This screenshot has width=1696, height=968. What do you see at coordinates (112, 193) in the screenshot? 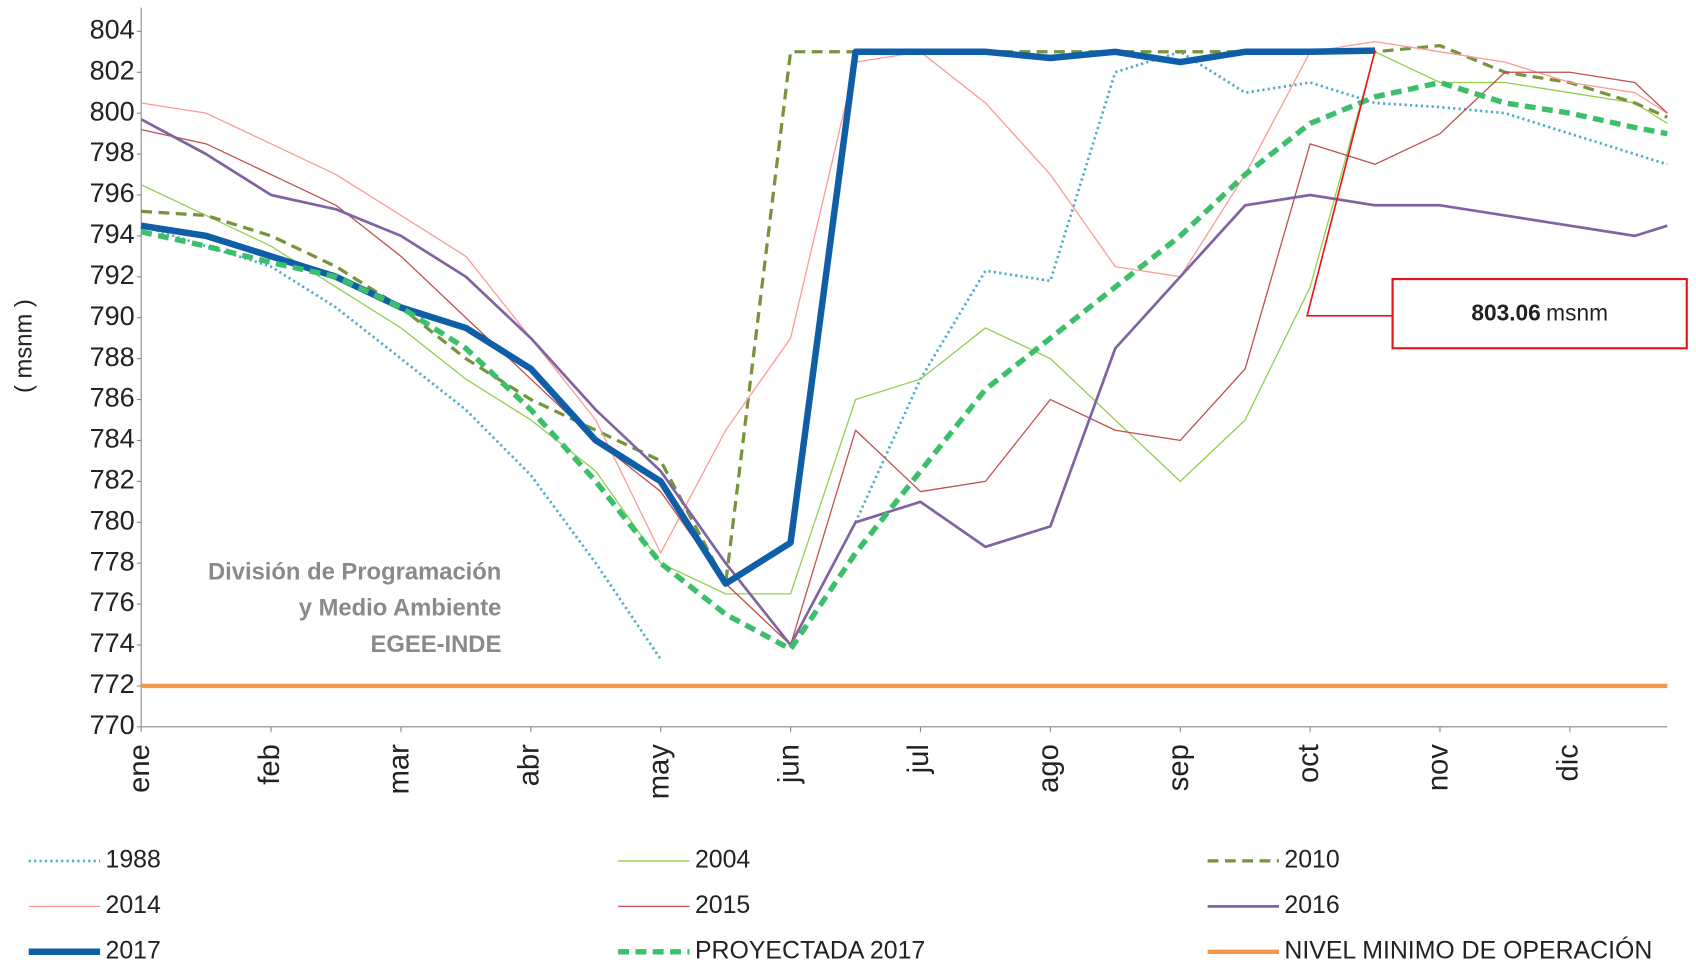
I see `y-tick-label: 796` at bounding box center [112, 193].